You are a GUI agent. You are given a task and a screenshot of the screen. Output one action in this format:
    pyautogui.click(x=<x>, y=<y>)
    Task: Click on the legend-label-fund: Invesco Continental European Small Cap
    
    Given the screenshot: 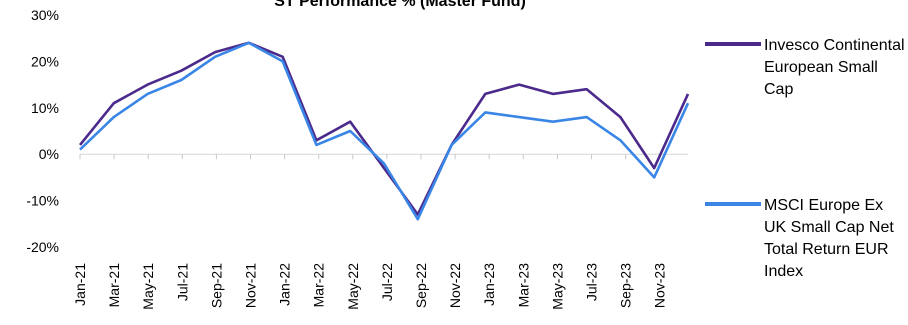 What is the action you would take?
    pyautogui.click(x=834, y=67)
    